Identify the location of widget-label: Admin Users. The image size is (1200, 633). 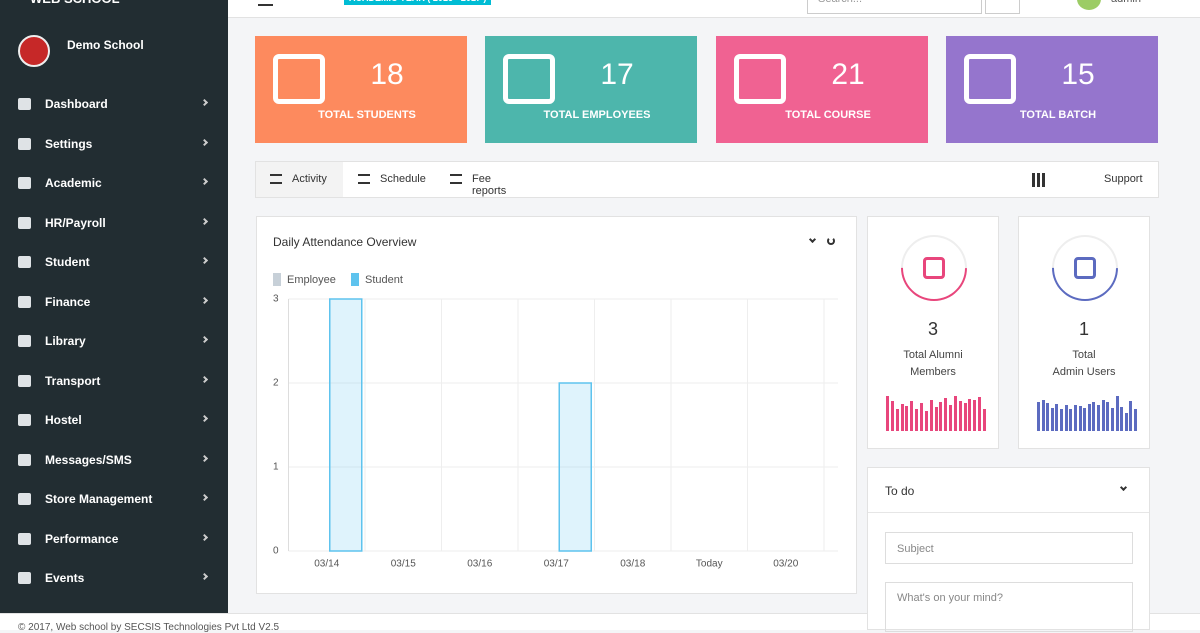
(1084, 372).